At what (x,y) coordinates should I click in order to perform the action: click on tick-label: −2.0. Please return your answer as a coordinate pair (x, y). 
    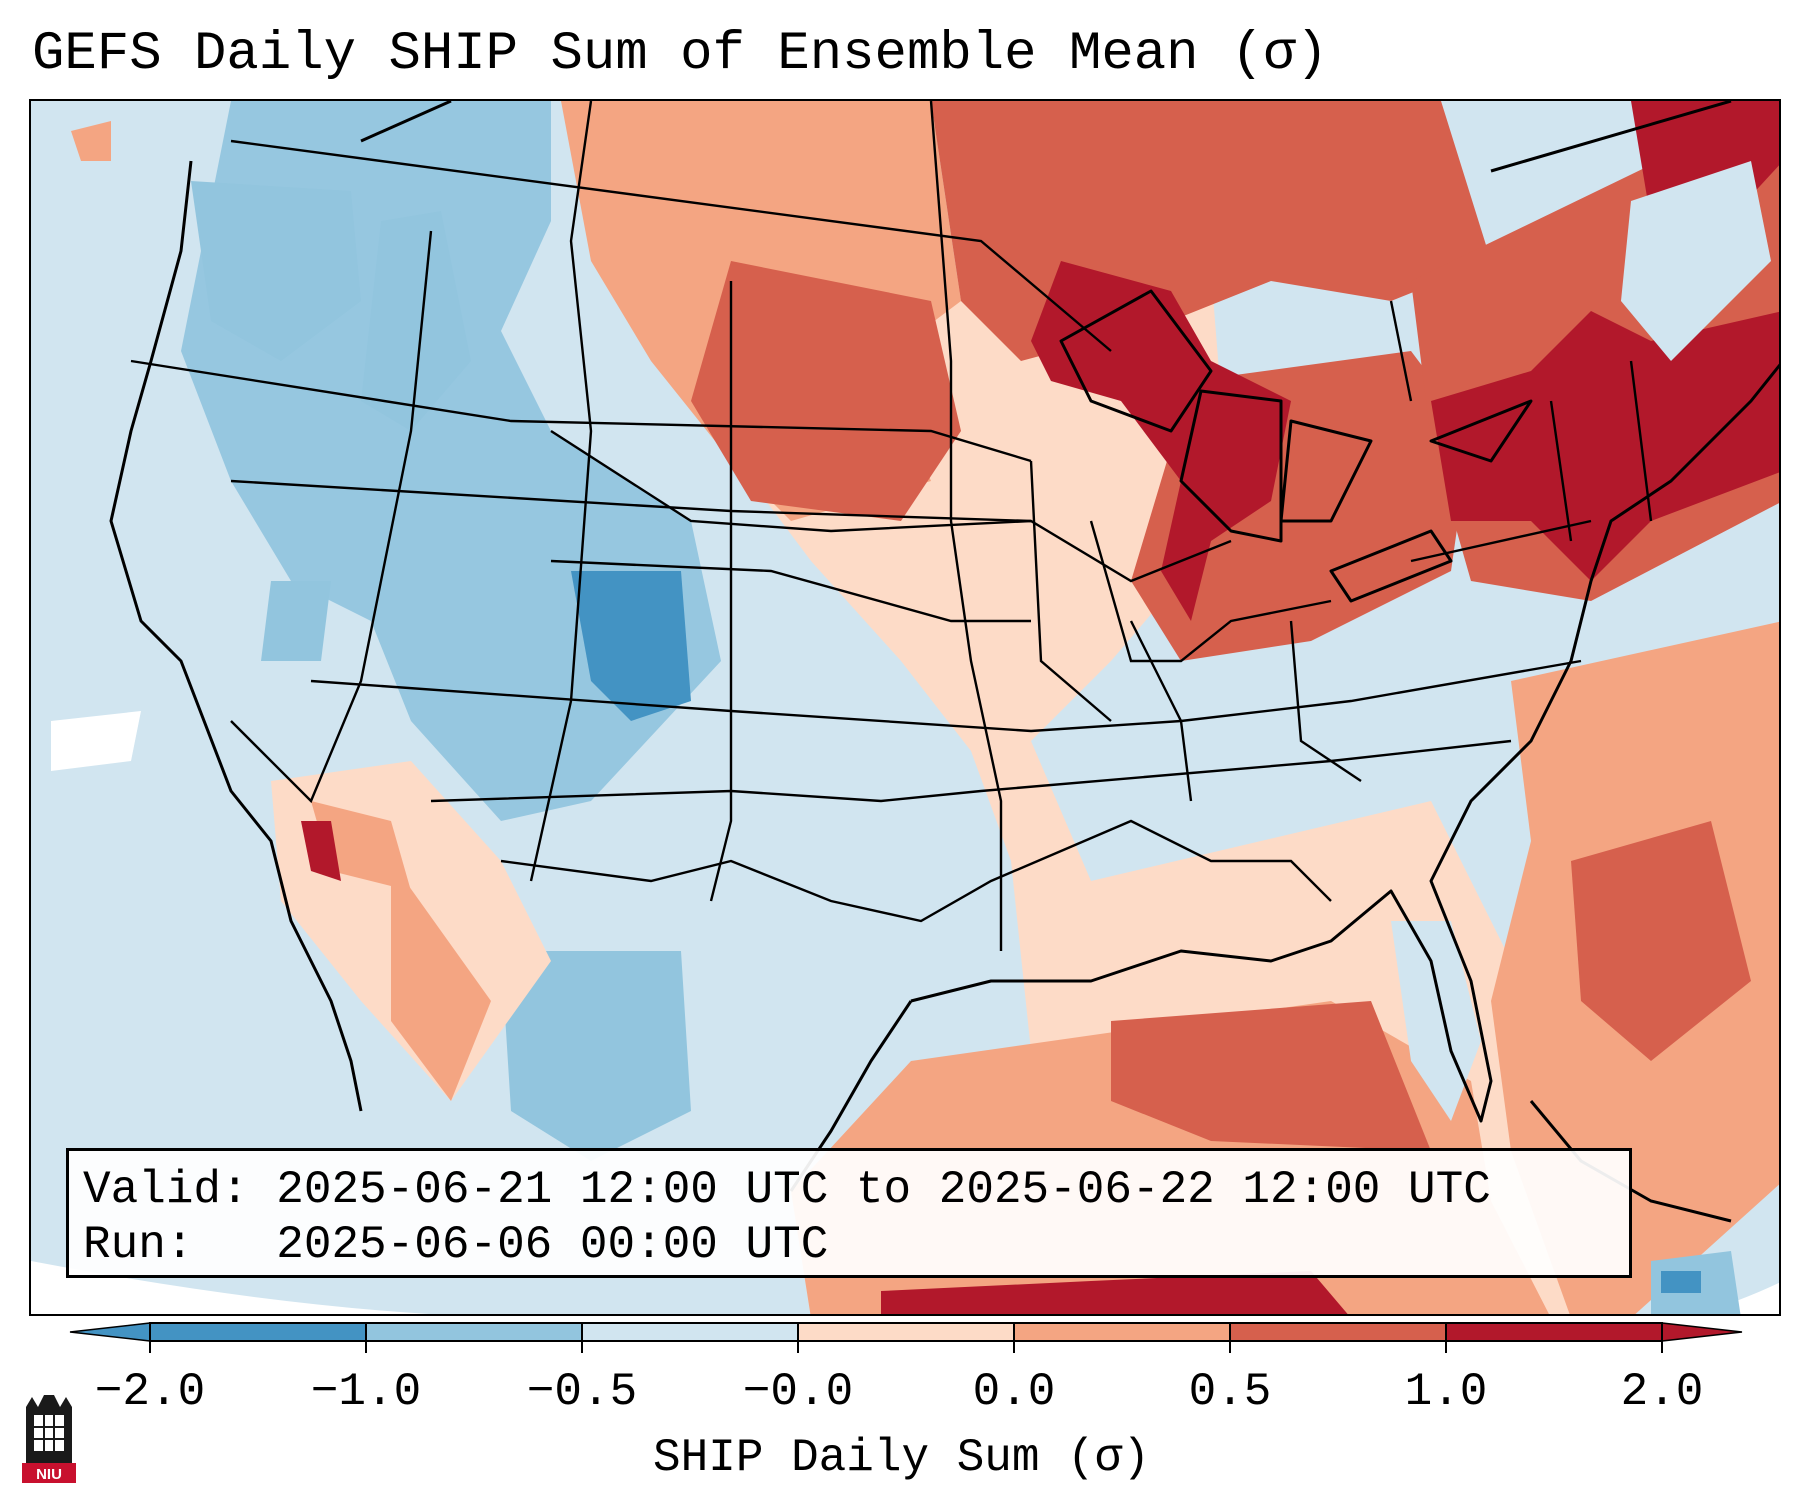
    Looking at the image, I should click on (150, 1392).